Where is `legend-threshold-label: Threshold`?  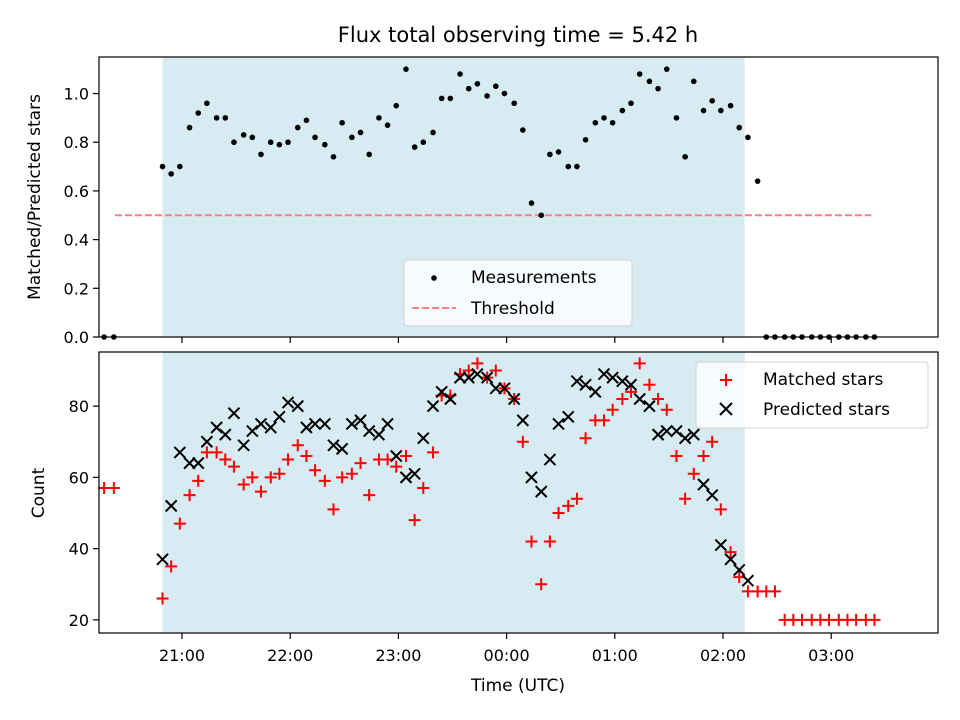 legend-threshold-label: Threshold is located at coordinates (512, 309).